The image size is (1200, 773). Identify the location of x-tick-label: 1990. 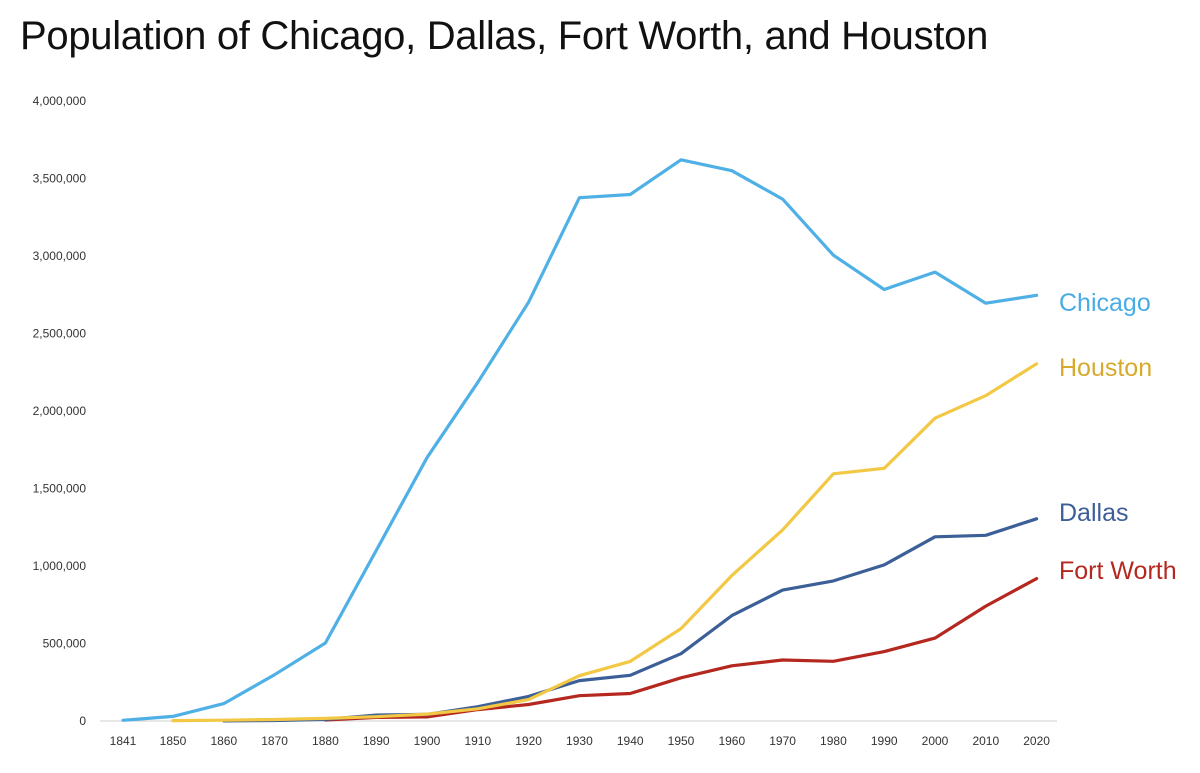
(884, 741).